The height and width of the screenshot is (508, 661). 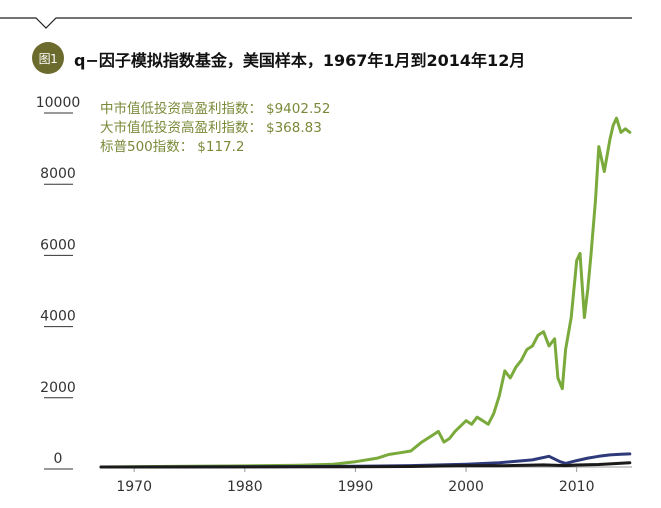 What do you see at coordinates (58, 388) in the screenshot?
I see `y-tick-label: 2000` at bounding box center [58, 388].